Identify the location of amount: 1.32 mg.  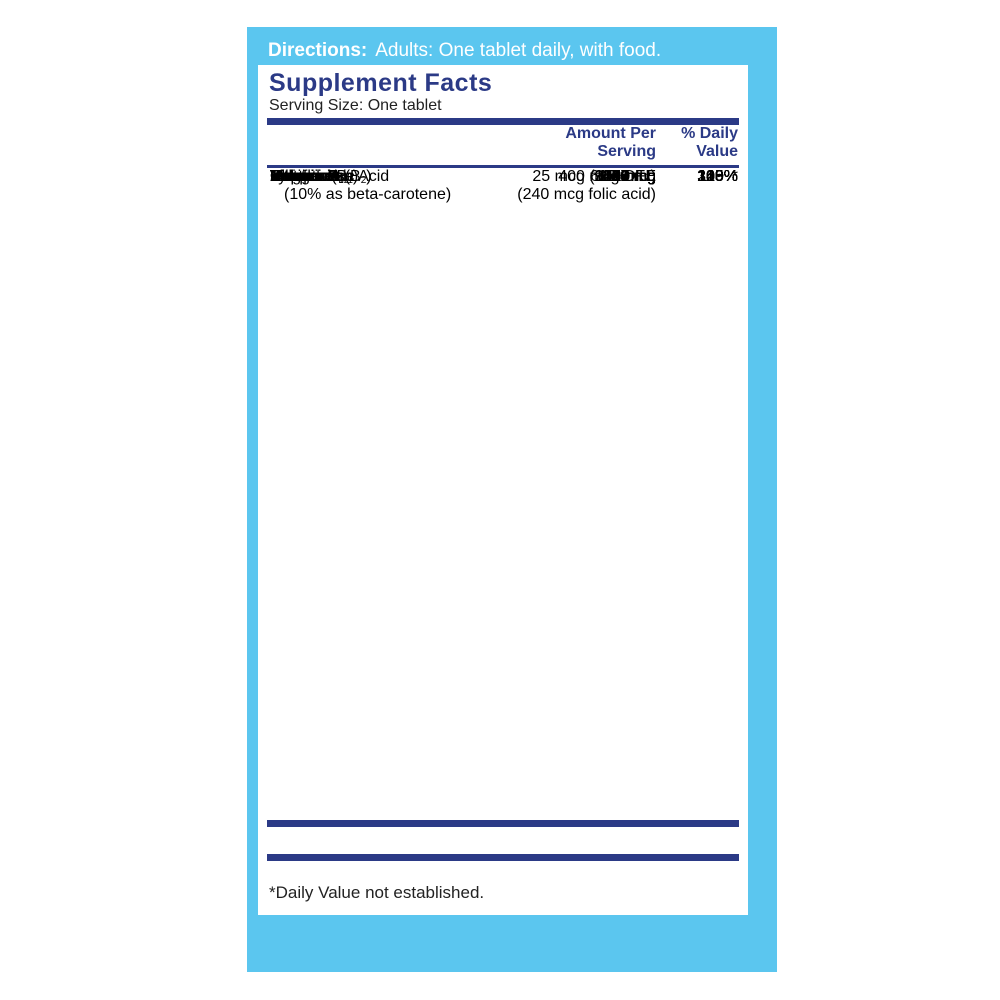
(627, 177).